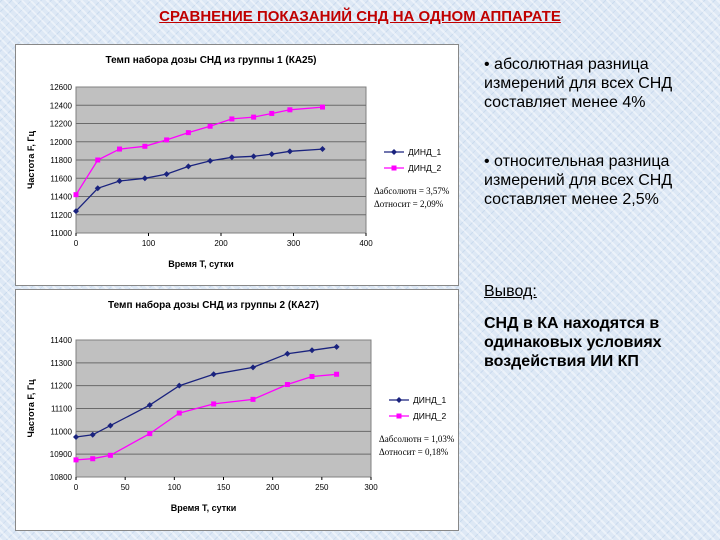 The width and height of the screenshot is (720, 540). Describe the element at coordinates (61, 124) in the screenshot. I see `y-tick-label: 12200` at that location.